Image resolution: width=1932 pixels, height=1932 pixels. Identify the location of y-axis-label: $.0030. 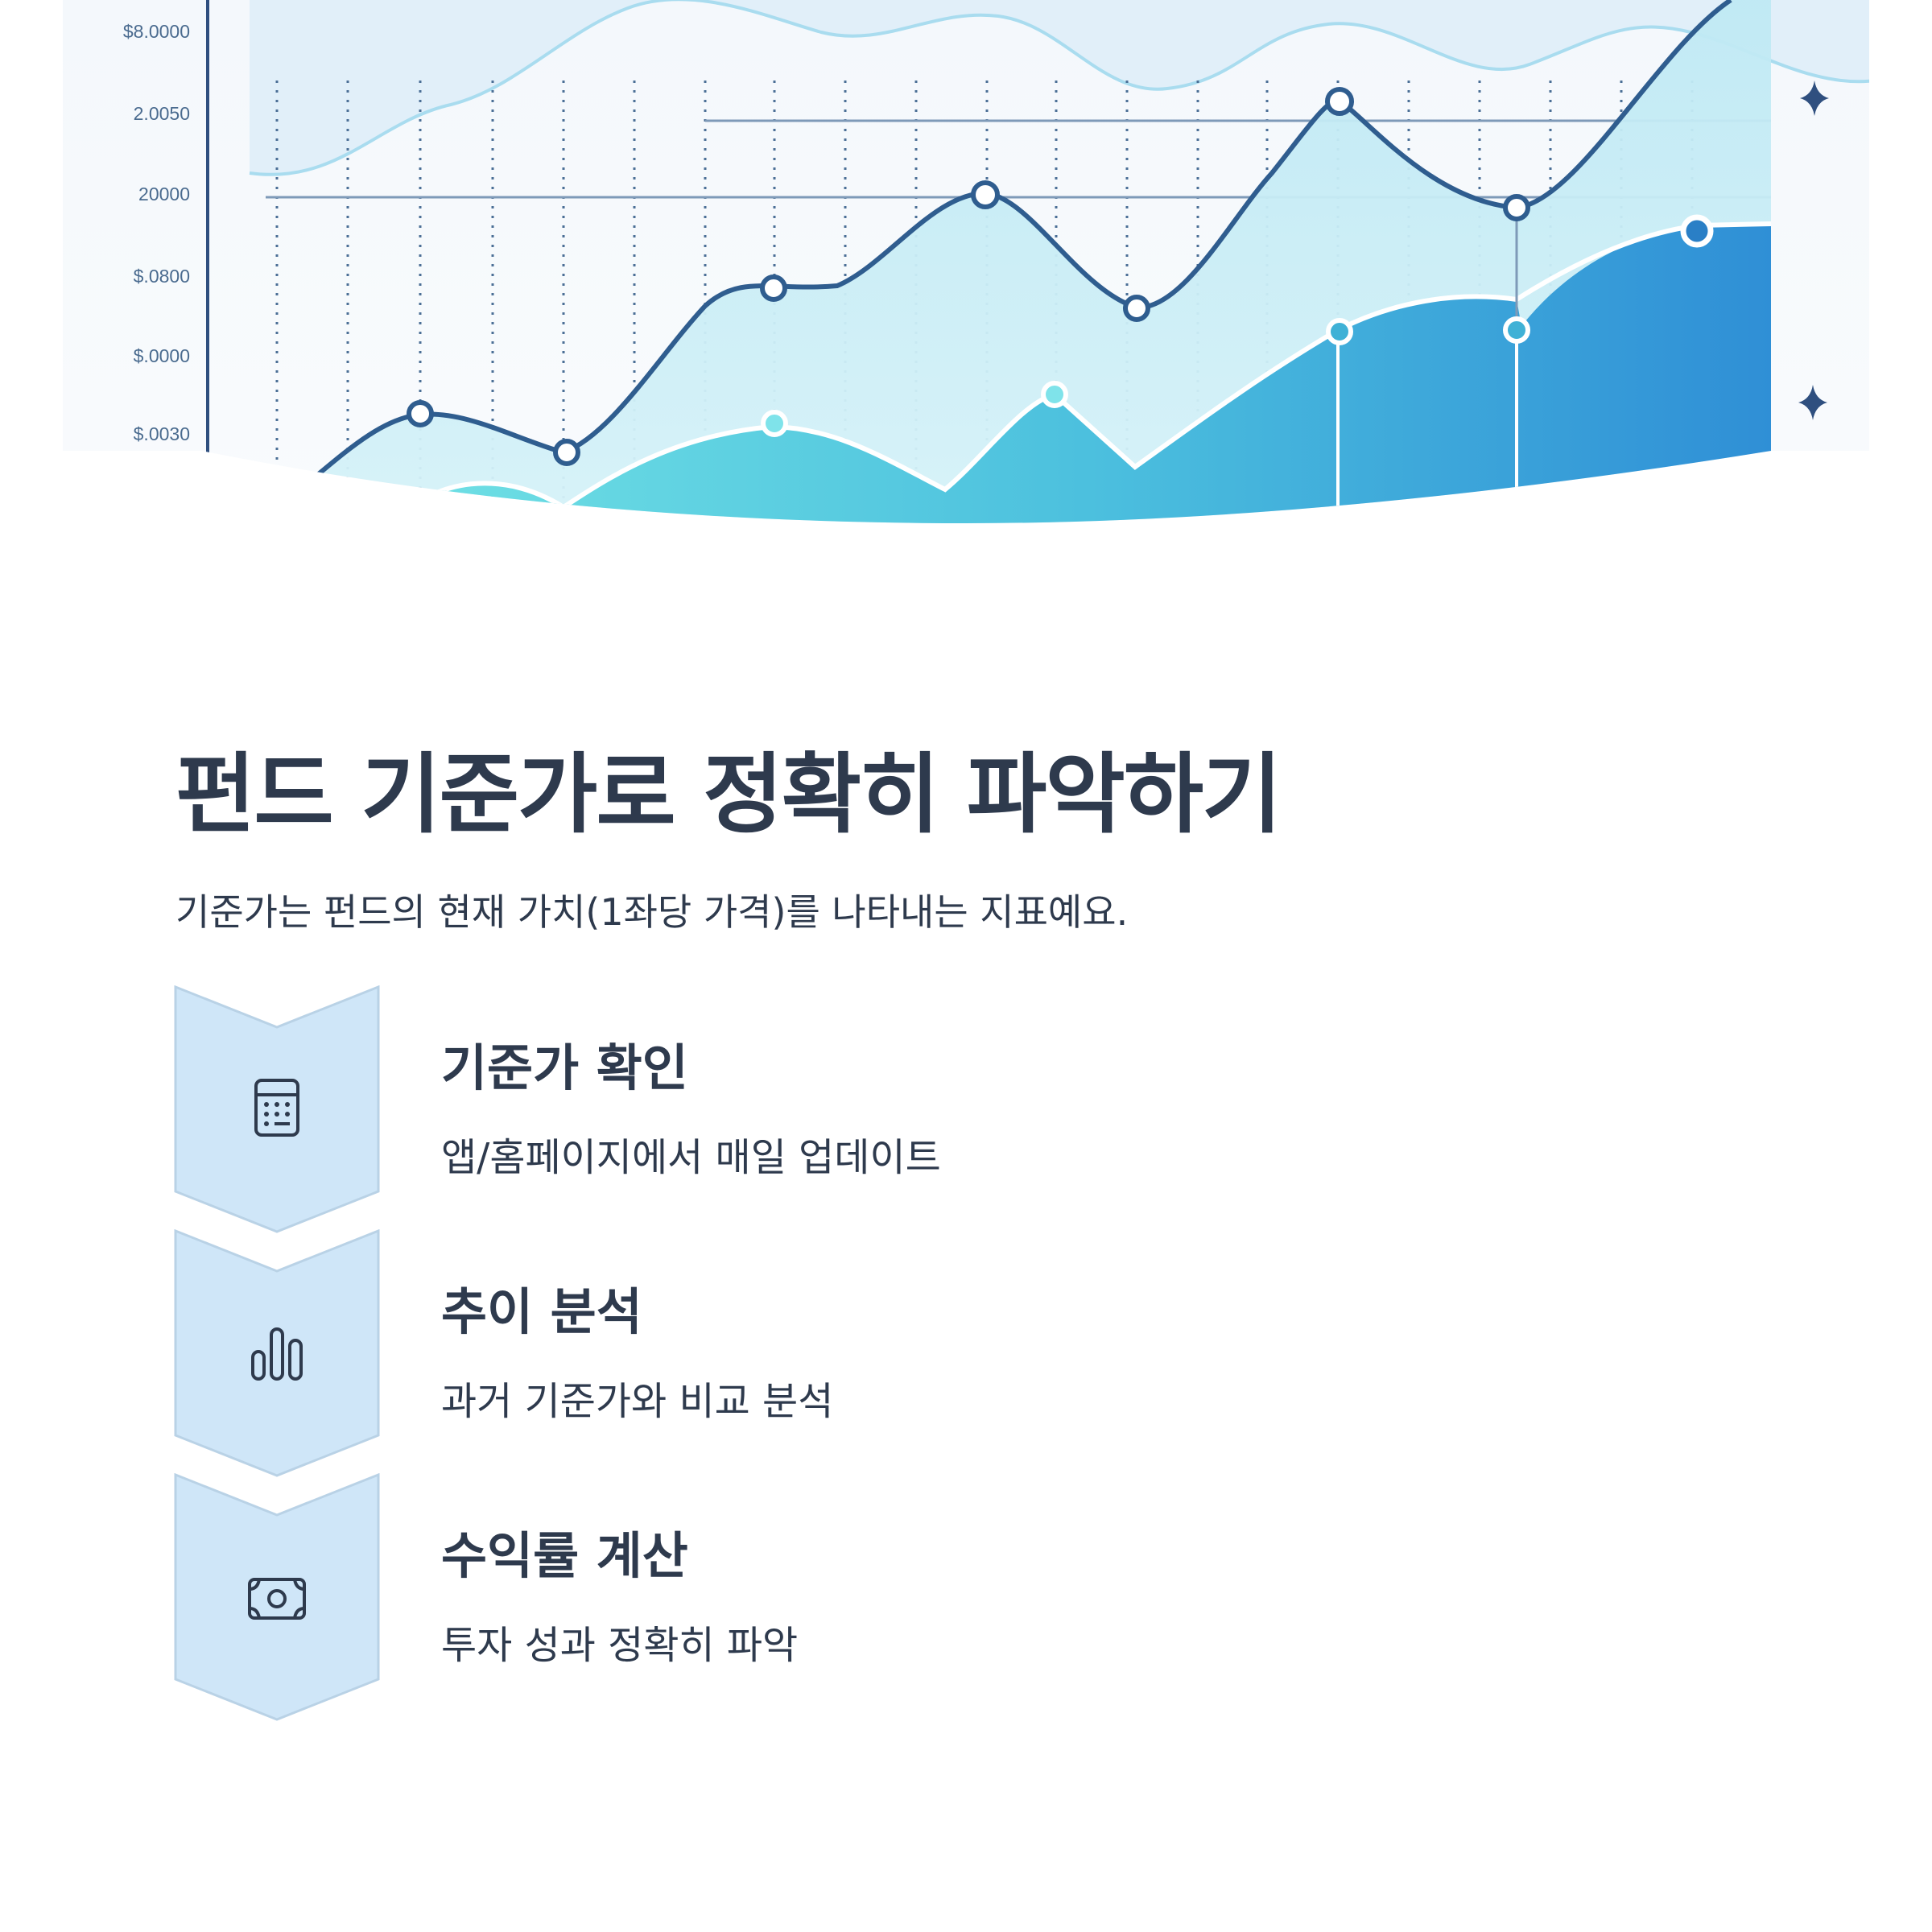
(162, 433).